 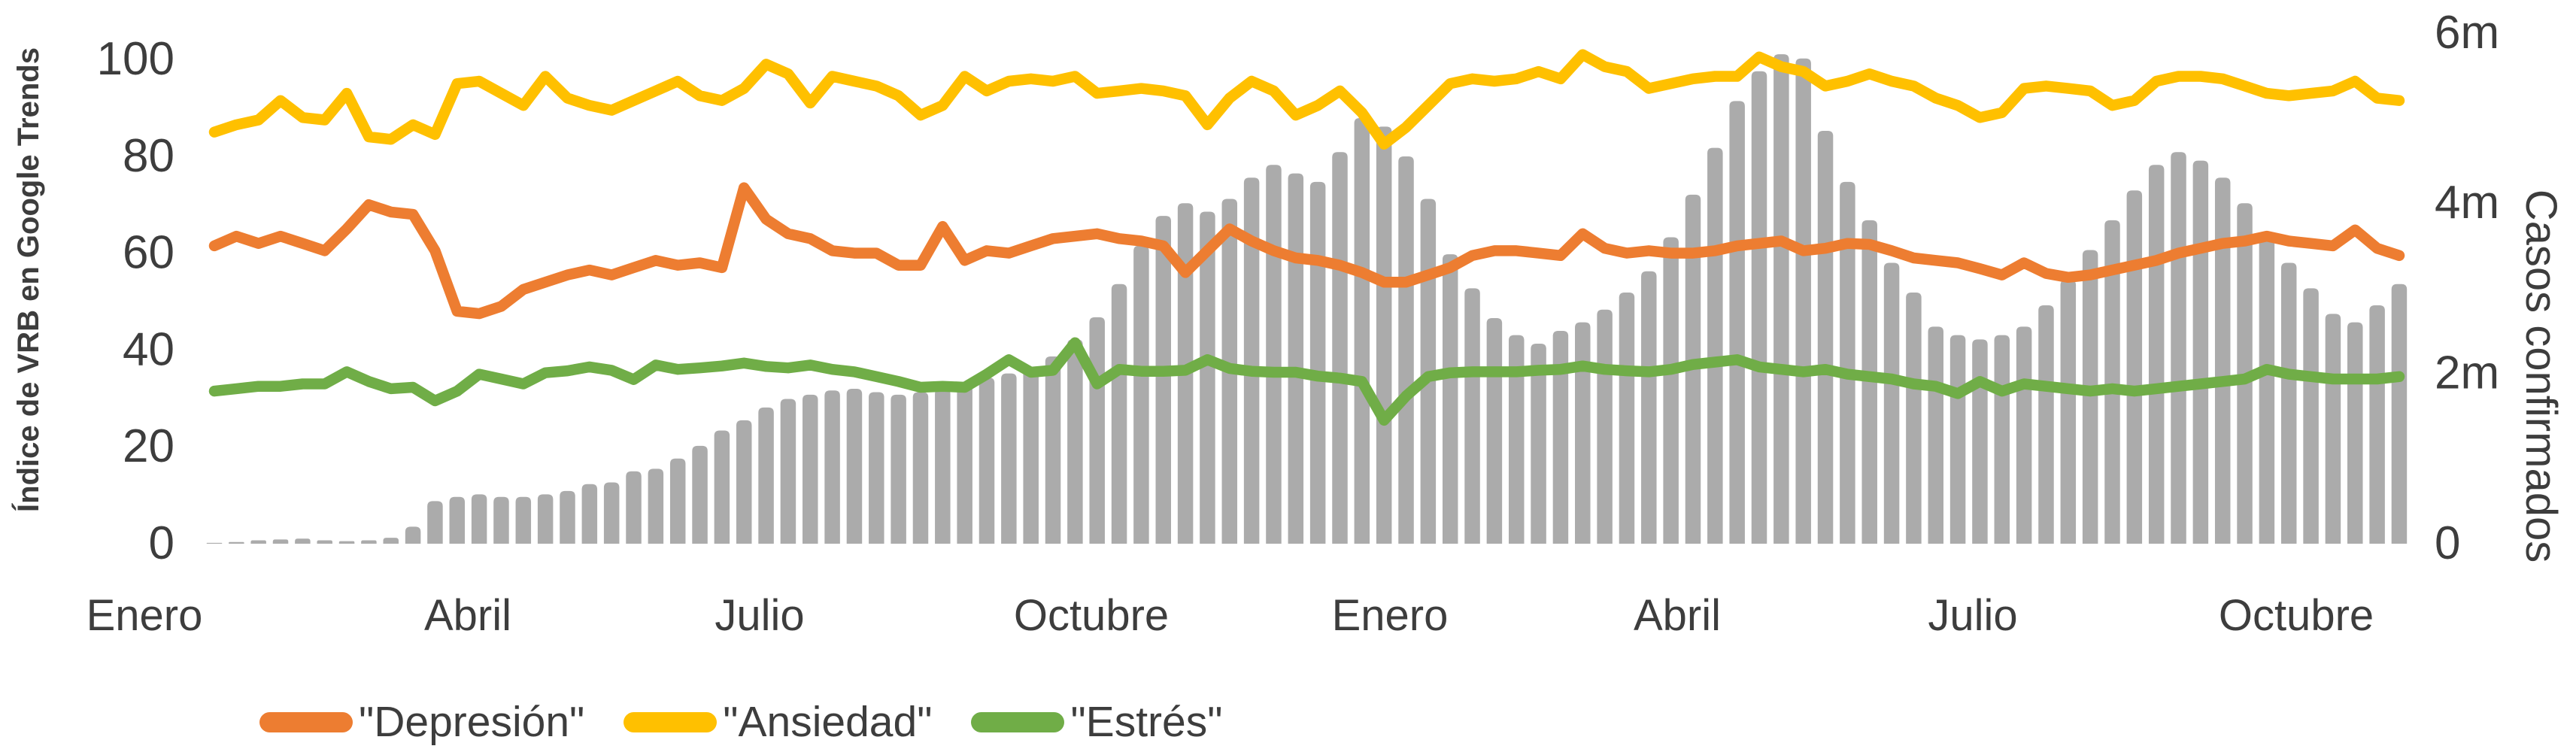 What do you see at coordinates (759, 615) in the screenshot?
I see `x-axis-label-julio-2: Julio` at bounding box center [759, 615].